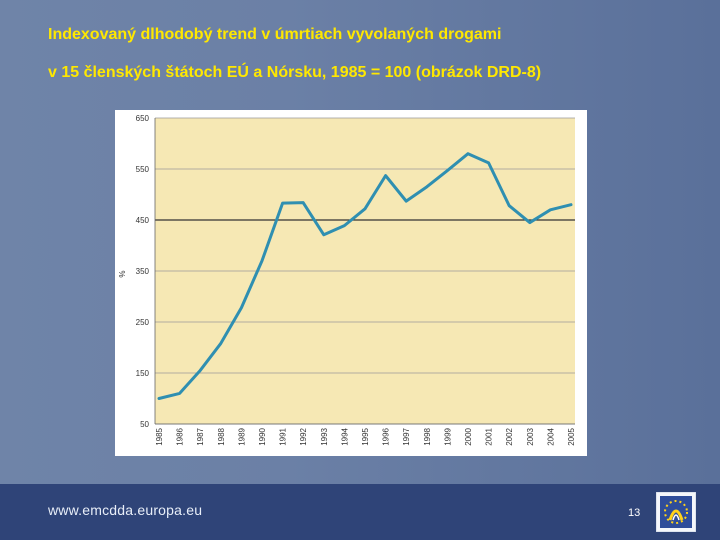  Describe the element at coordinates (180, 436) in the screenshot. I see `x-tick-label: 1986` at that location.